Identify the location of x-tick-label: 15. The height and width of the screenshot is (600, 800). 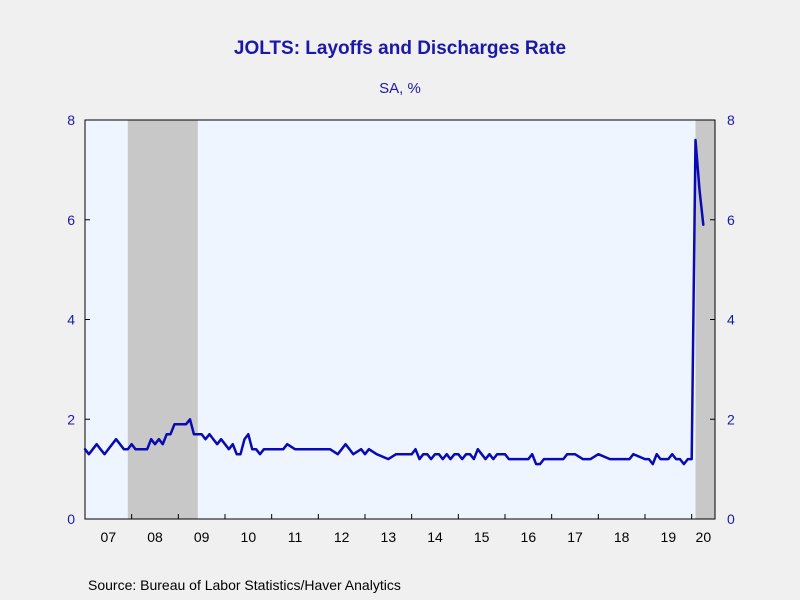
(482, 537).